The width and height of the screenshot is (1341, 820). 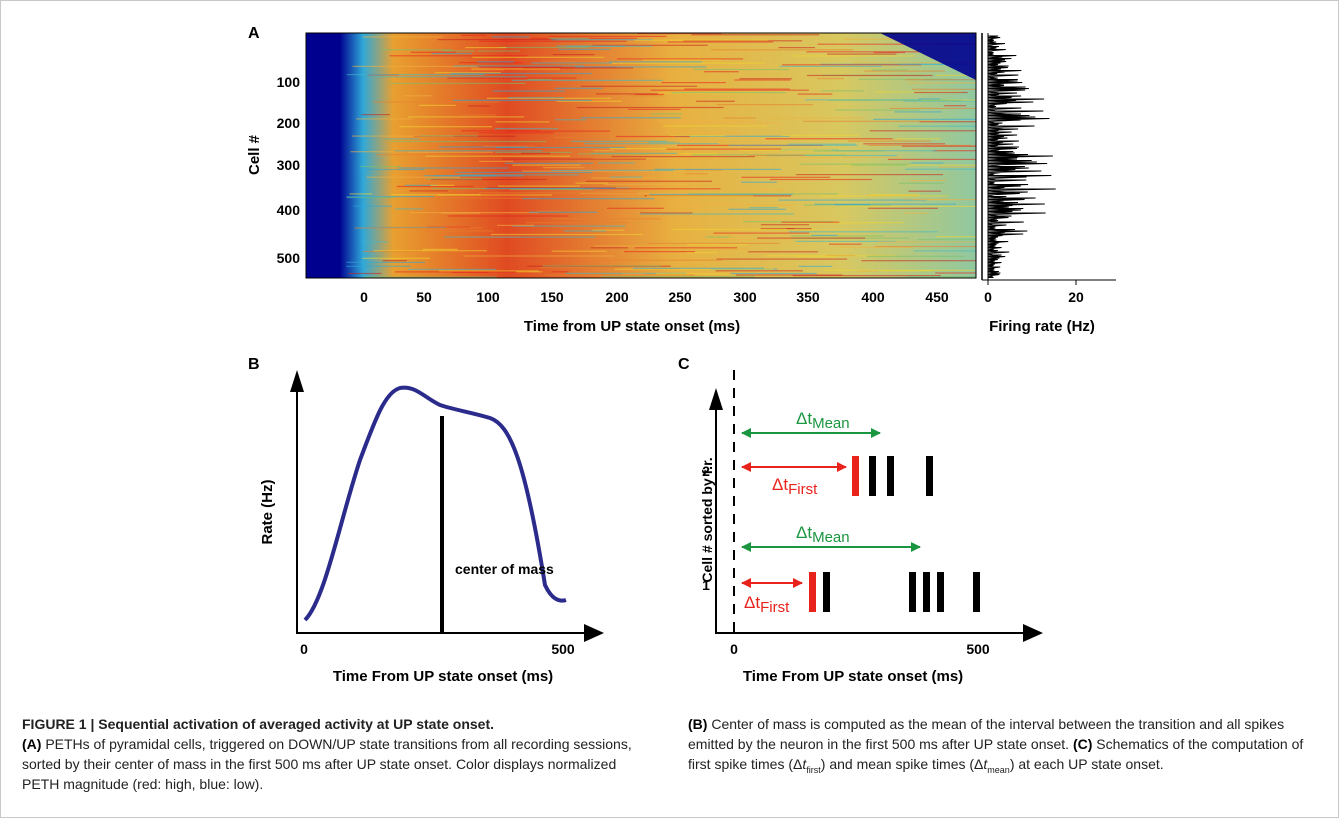 I want to click on heatmap-upper-right-wedge, so click(x=928, y=56).